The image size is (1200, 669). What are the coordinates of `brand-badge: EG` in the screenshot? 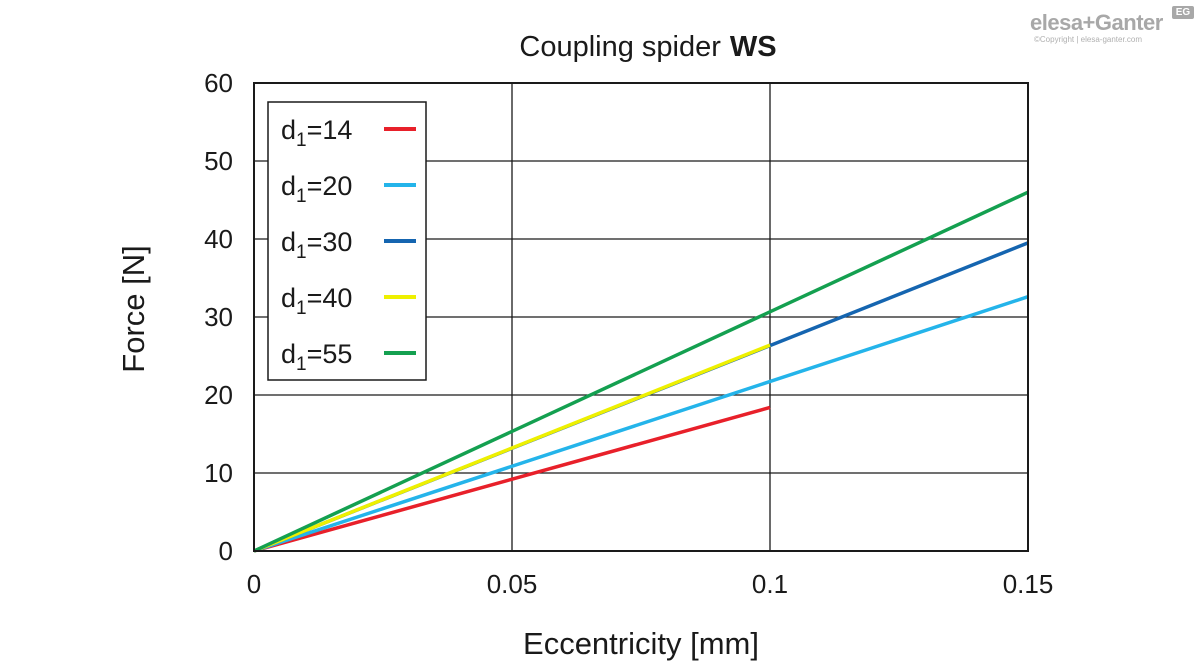 It's located at (1183, 12).